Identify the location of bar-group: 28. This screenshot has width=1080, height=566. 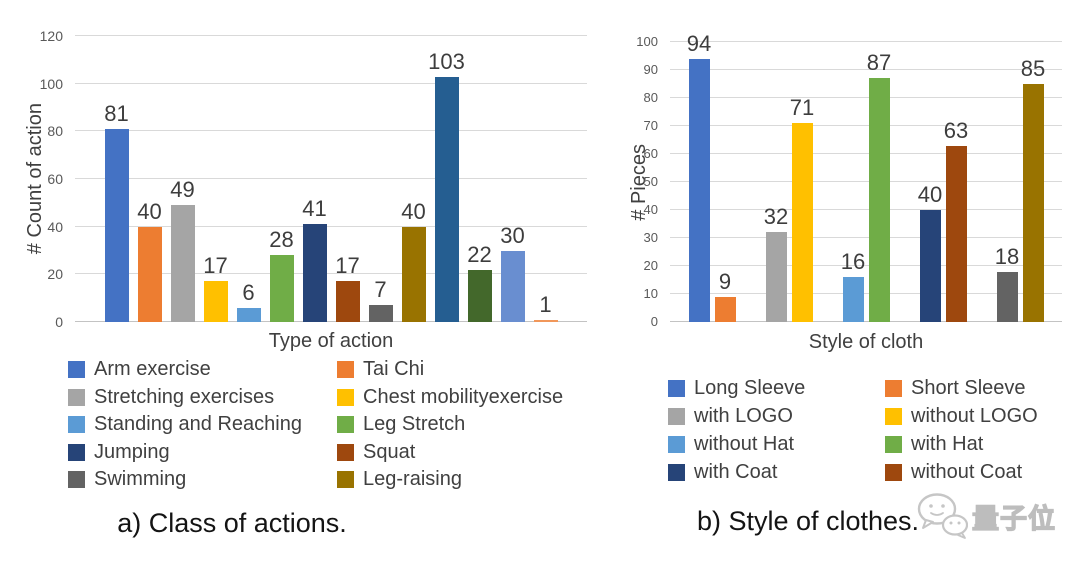
(281, 179).